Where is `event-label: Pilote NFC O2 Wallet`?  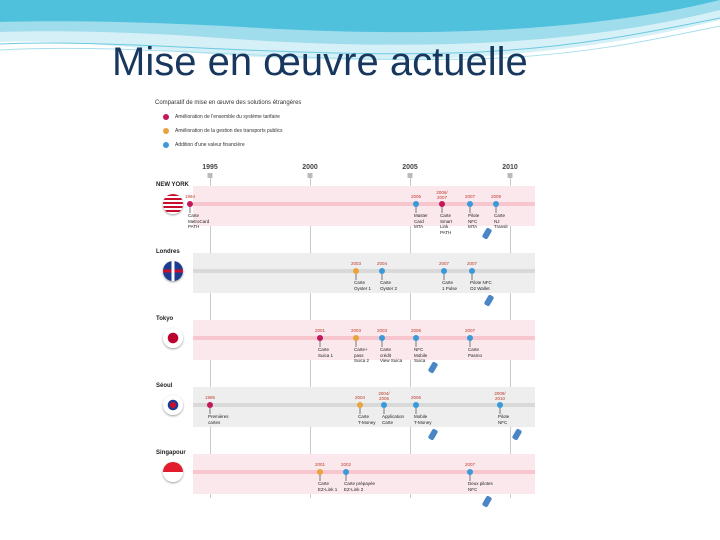
event-label: Pilote NFC O2 Wallet is located at coordinates (481, 285).